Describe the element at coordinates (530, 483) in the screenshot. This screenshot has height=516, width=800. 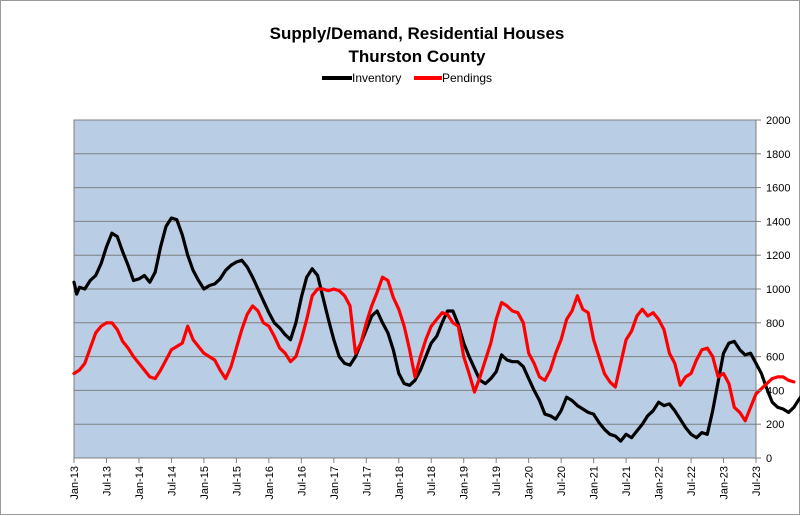
I see `x-tick-label: Jan-20` at that location.